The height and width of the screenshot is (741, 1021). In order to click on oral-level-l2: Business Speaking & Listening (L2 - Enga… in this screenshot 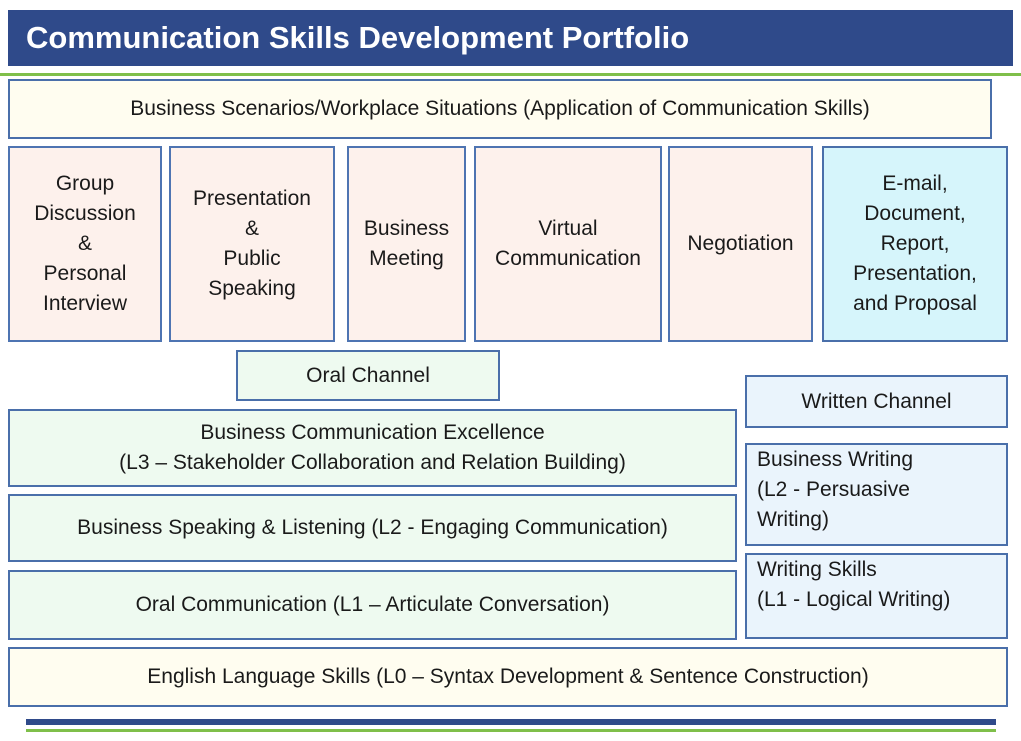, I will do `click(372, 528)`.